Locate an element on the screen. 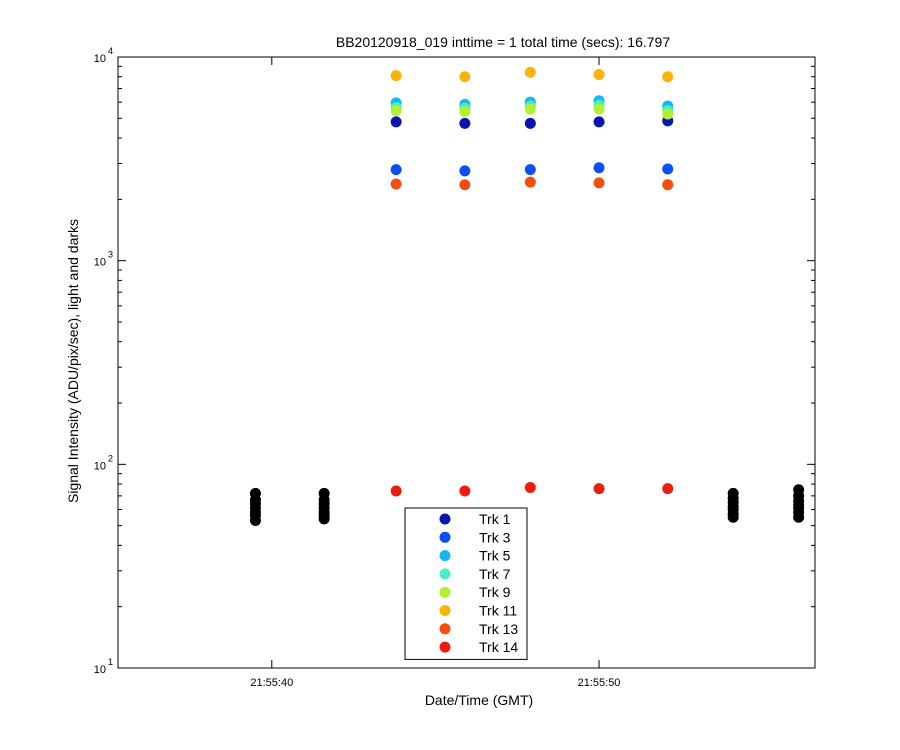 The height and width of the screenshot is (750, 900). legend-box is located at coordinates (466, 583).